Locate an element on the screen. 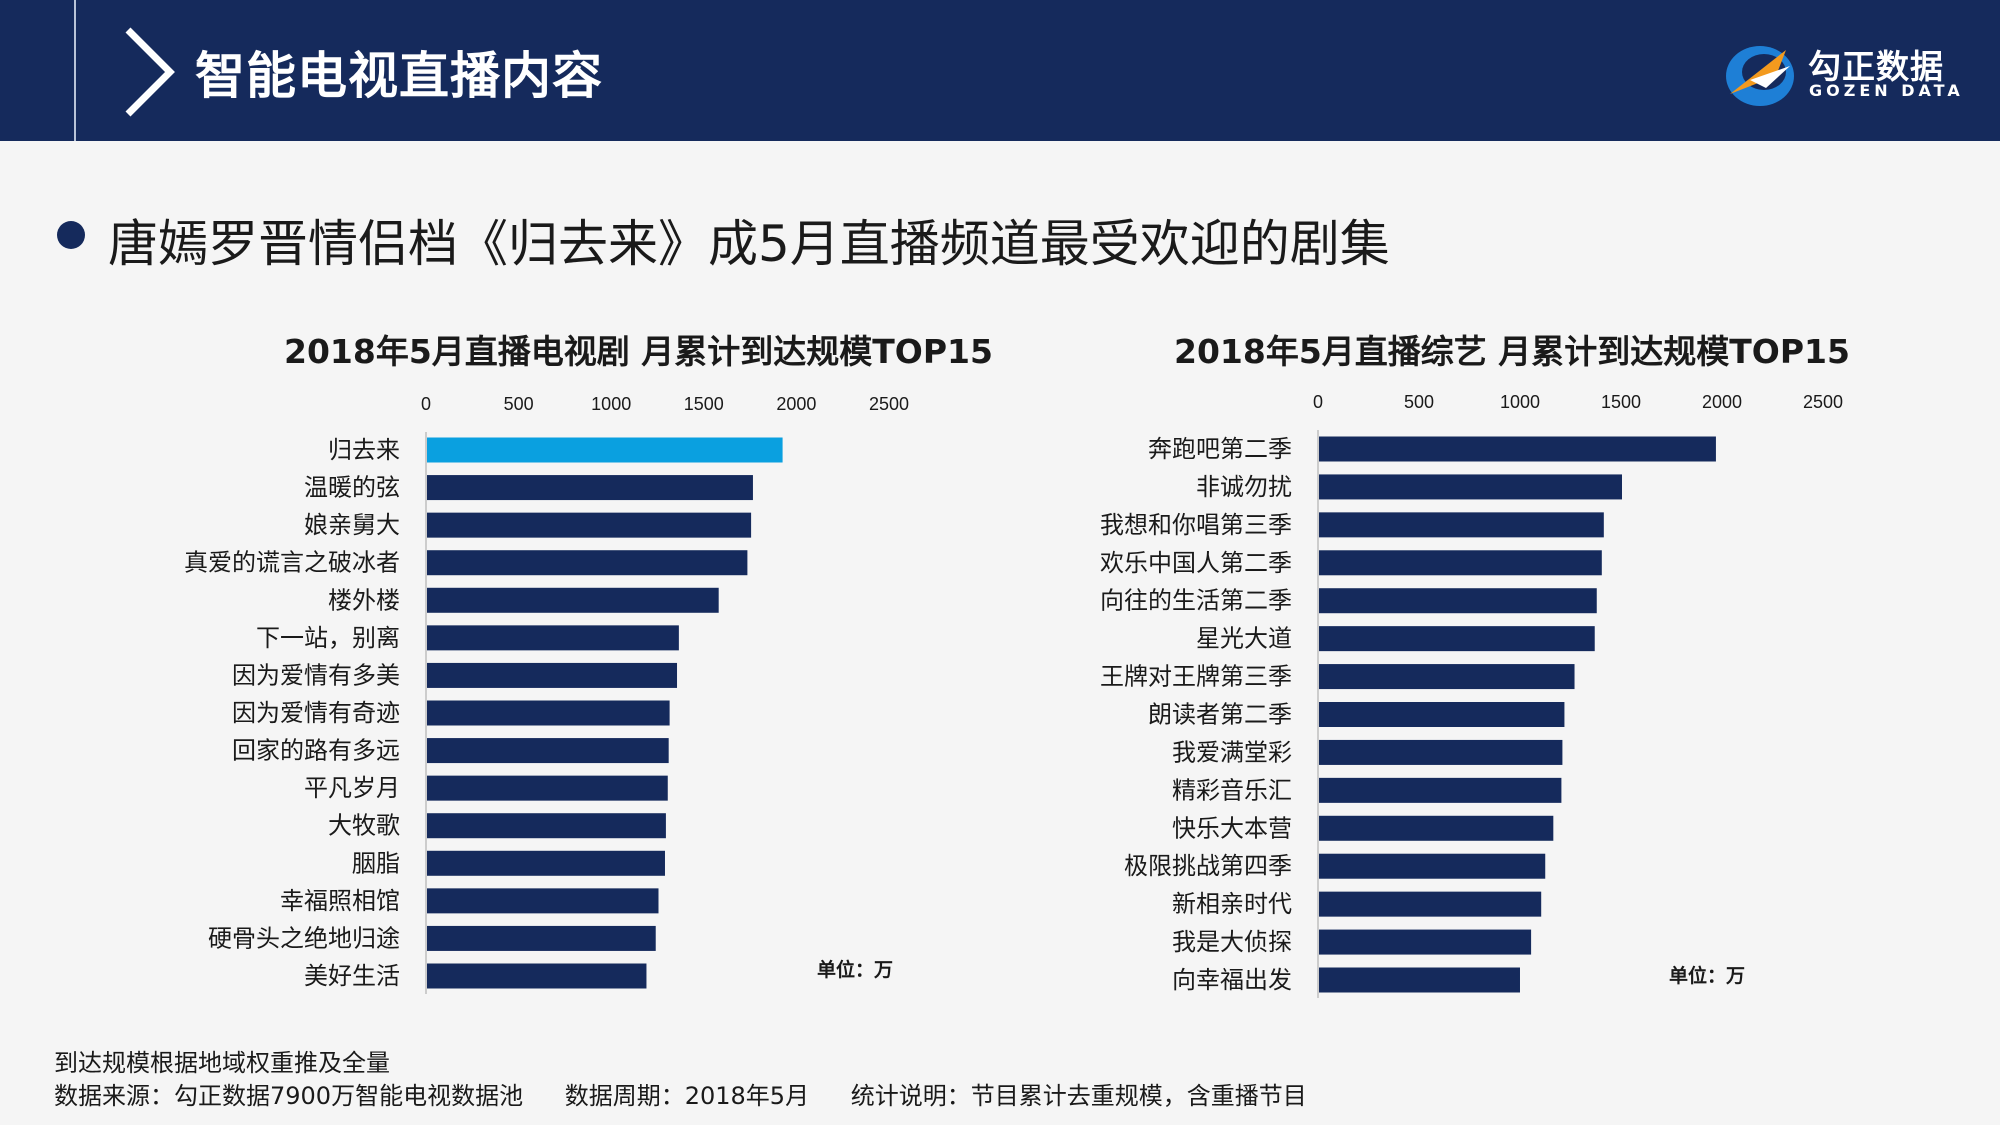 This screenshot has height=1125, width=2000. unit-label-variety: 单位：万 is located at coordinates (1707, 976).